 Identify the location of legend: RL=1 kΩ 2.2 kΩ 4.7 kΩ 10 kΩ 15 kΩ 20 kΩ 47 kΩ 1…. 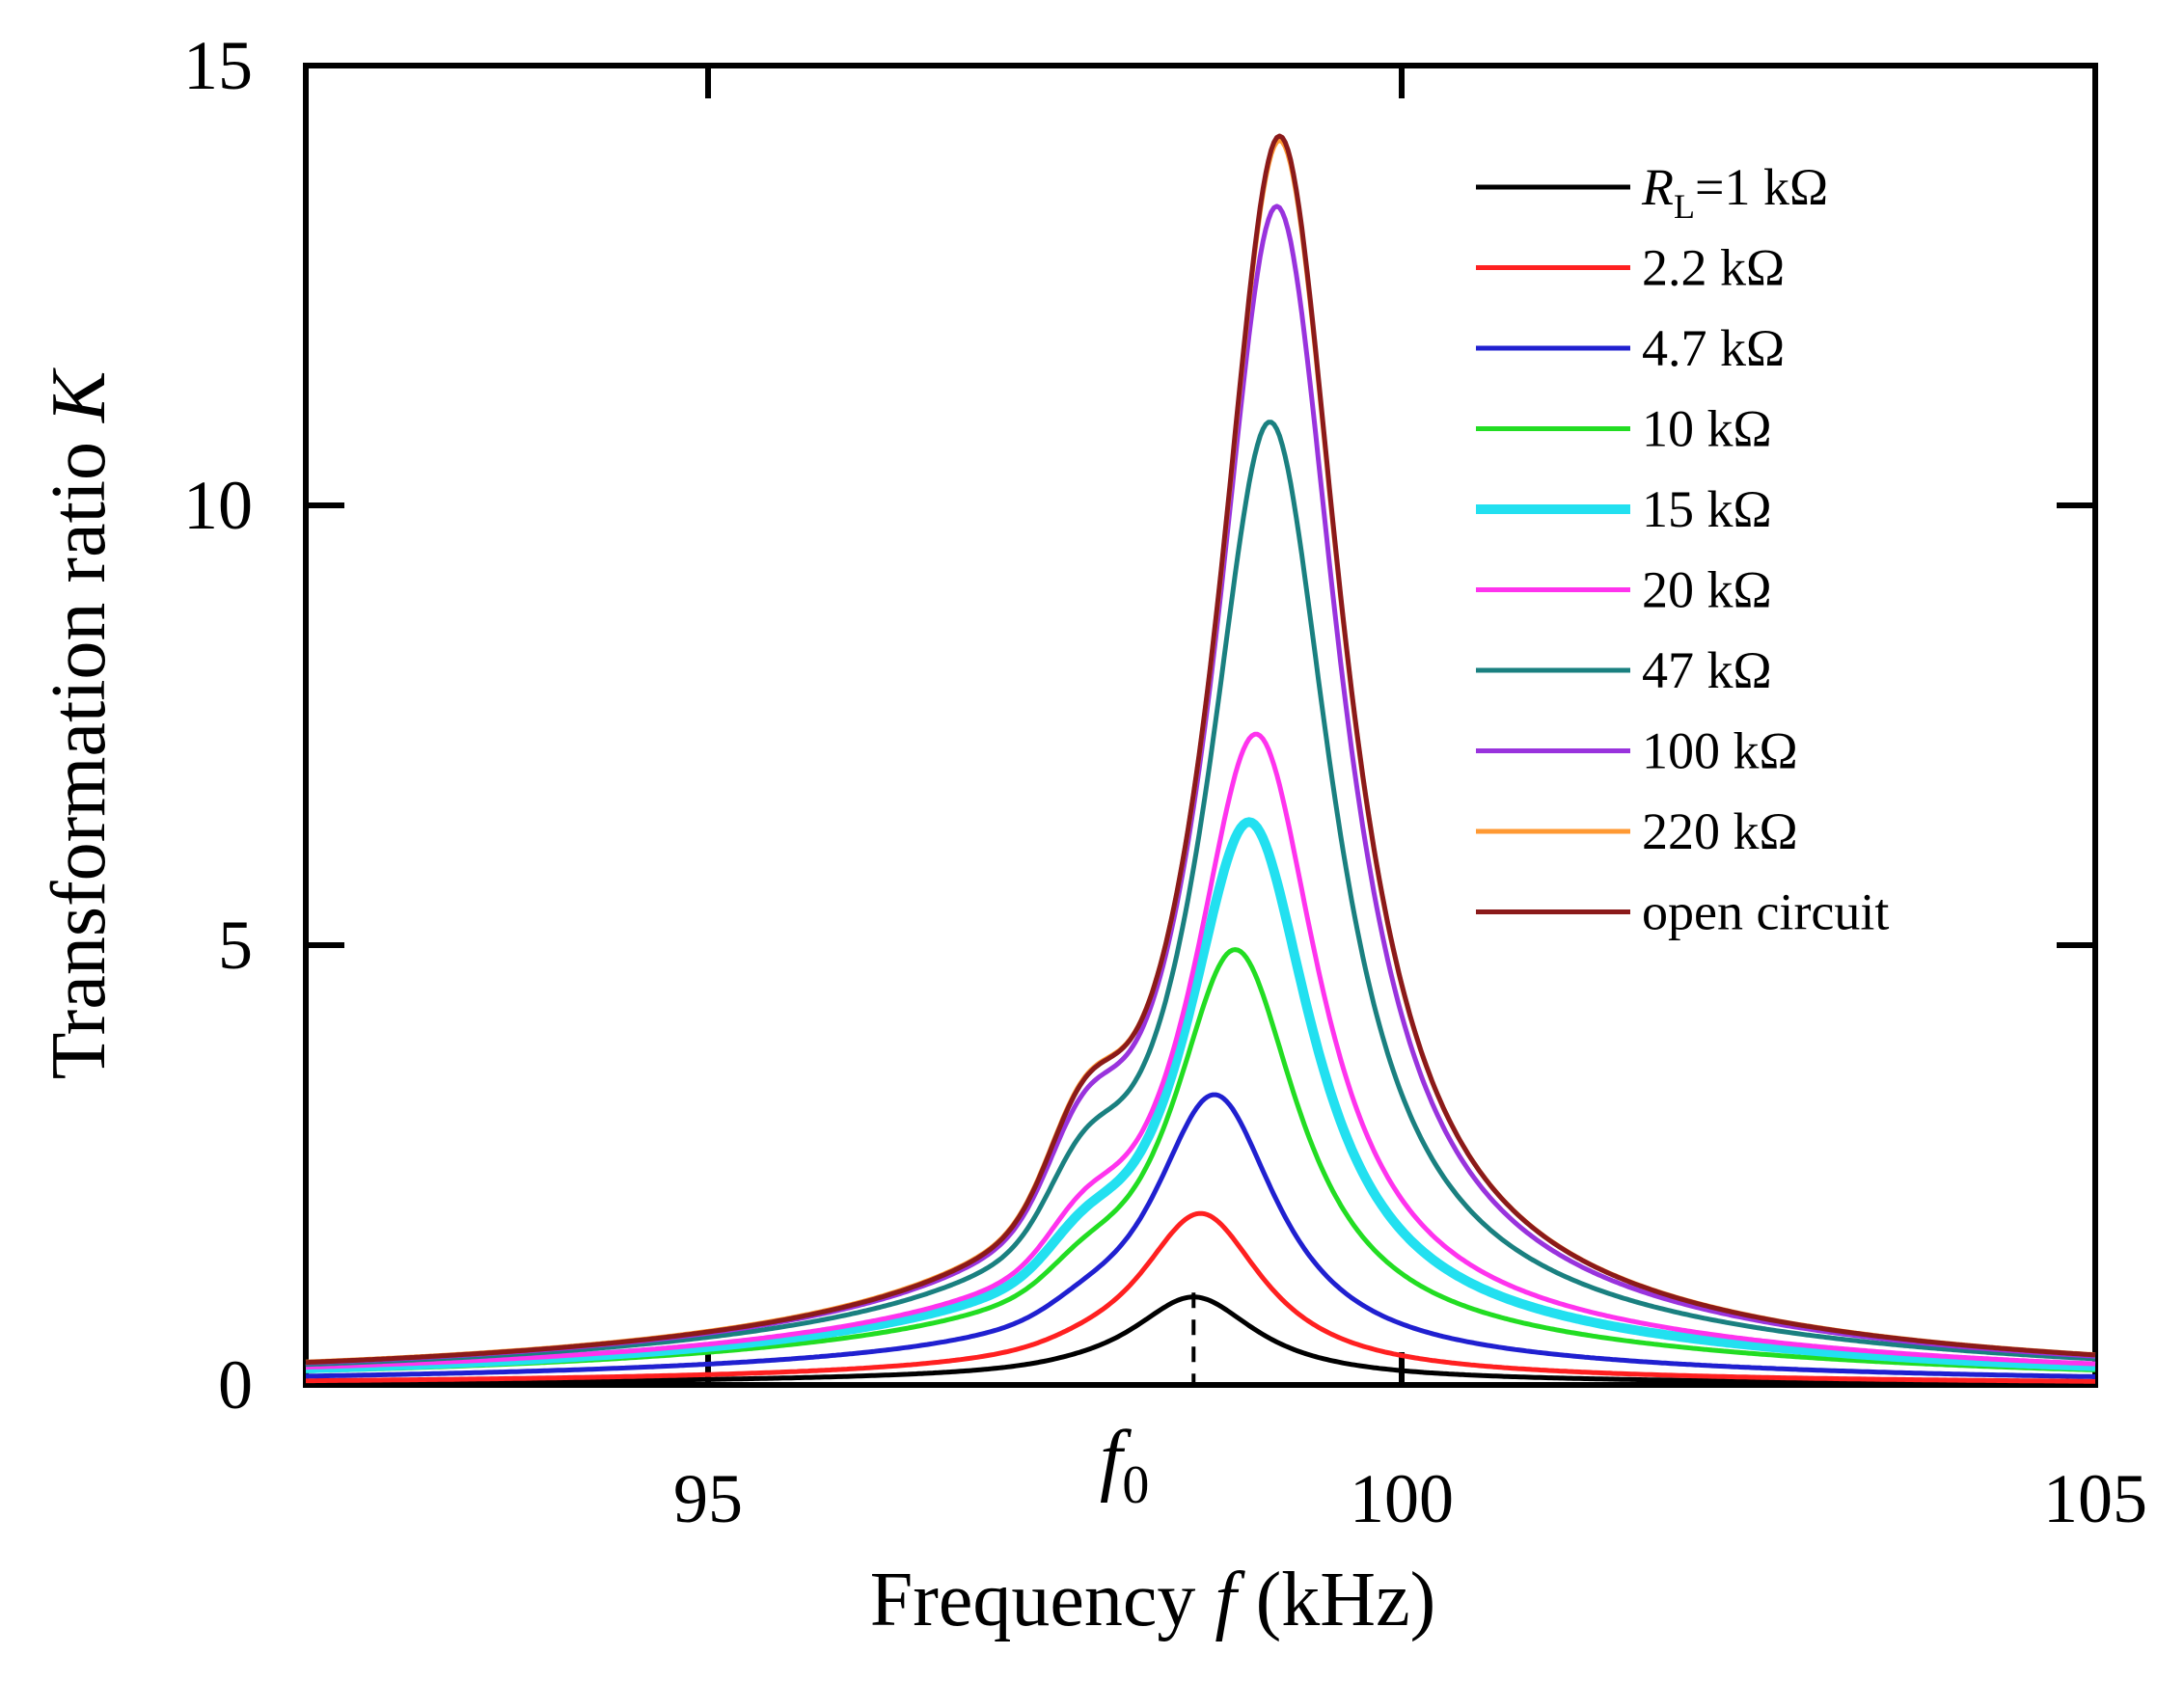
(1682, 549).